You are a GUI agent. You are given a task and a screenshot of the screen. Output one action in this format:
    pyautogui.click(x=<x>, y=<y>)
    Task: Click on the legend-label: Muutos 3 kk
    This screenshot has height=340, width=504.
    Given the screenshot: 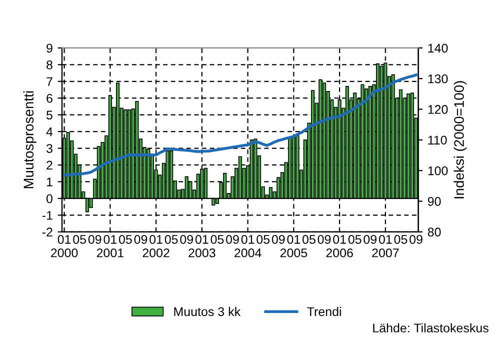 What is the action you would take?
    pyautogui.click(x=207, y=311)
    